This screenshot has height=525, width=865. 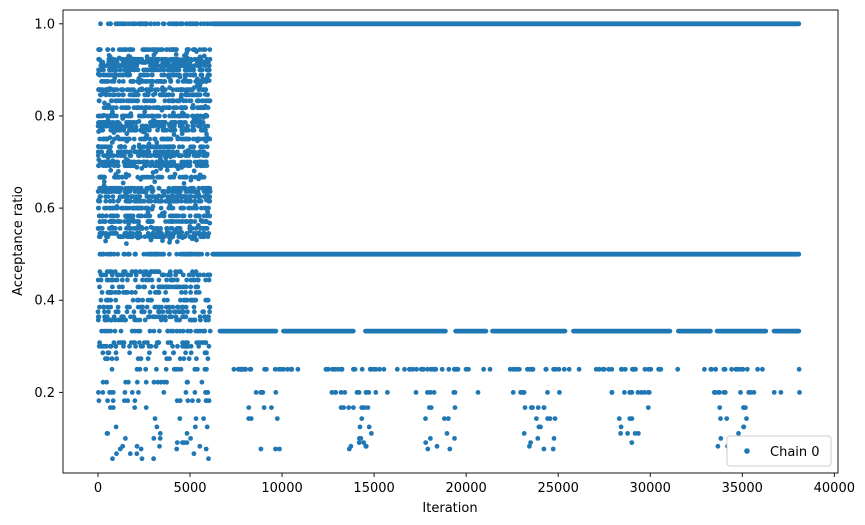 I want to click on x-tick-label: 15000, so click(x=373, y=488).